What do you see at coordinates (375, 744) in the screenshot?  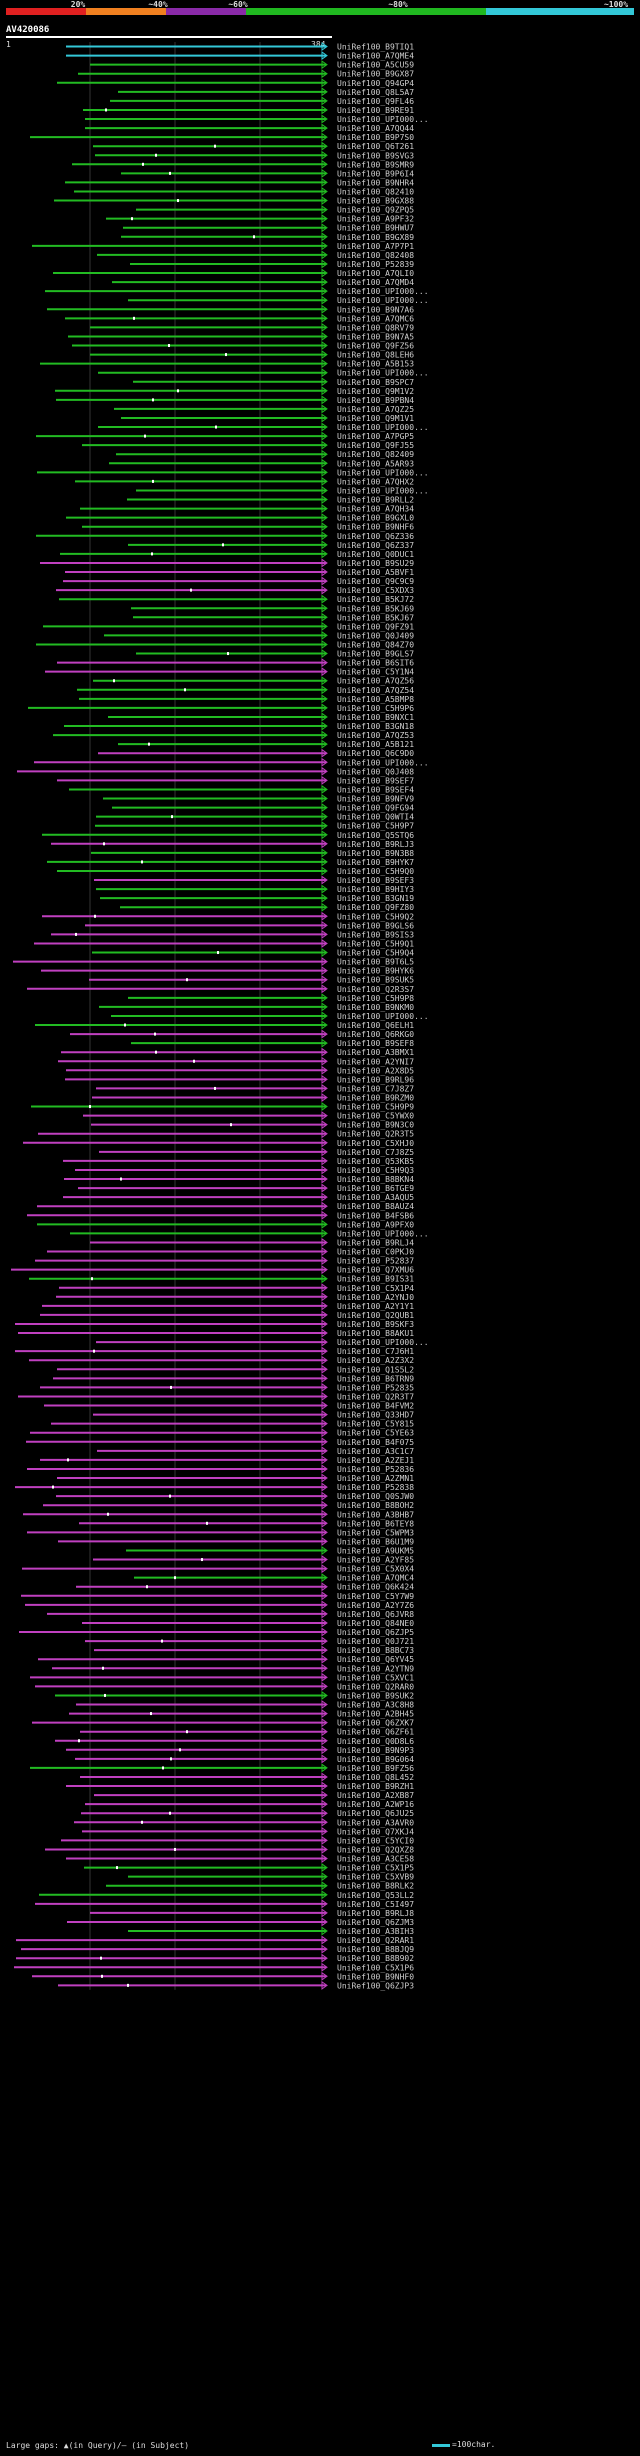 I see `hit-name-link: UniRef100_A5B121` at bounding box center [375, 744].